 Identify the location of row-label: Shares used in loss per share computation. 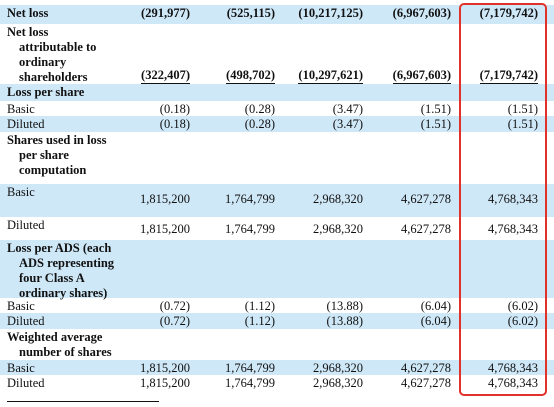
(57, 155).